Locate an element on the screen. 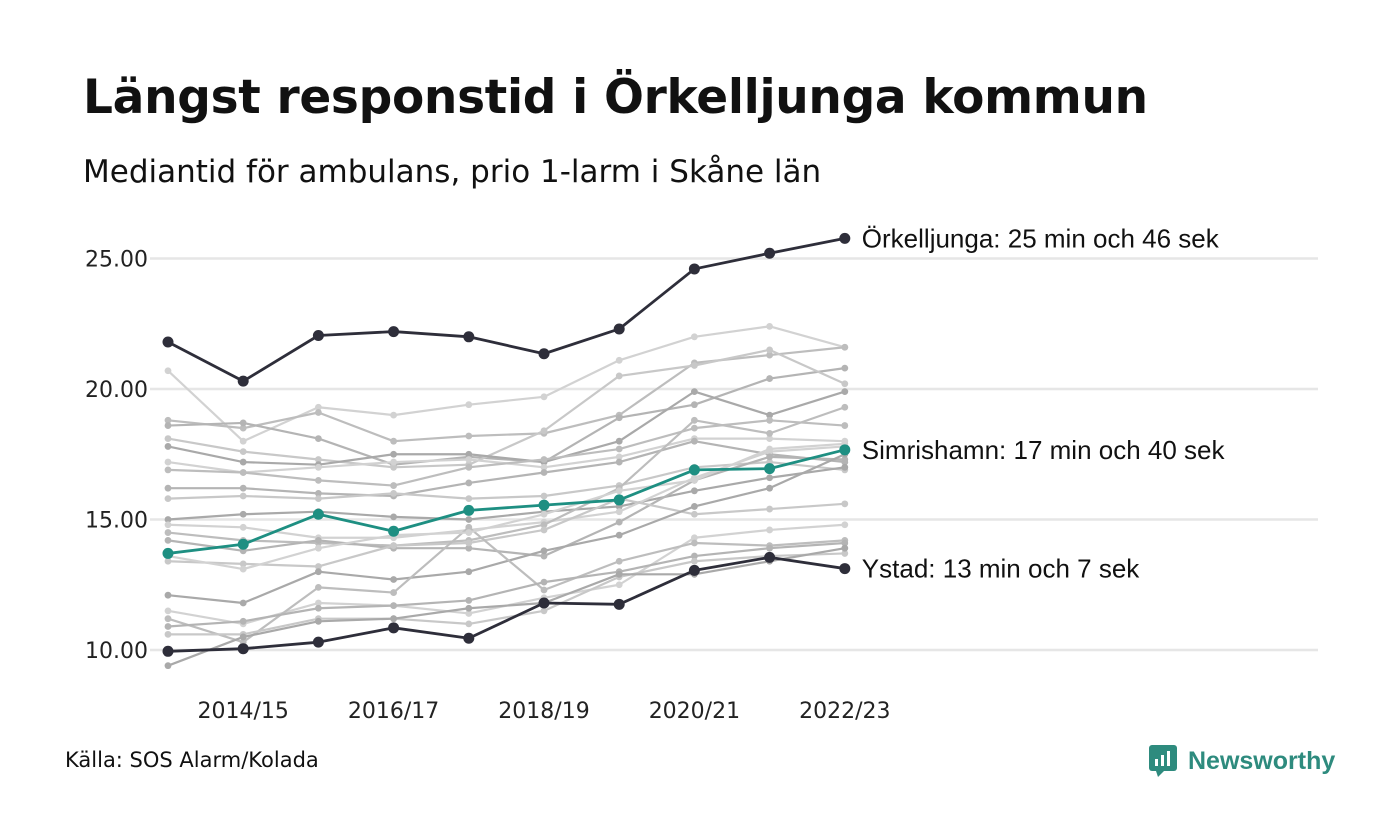 Image resolution: width=1400 pixels, height=840 pixels. x-tick-label: 2018/19 is located at coordinates (543, 711).